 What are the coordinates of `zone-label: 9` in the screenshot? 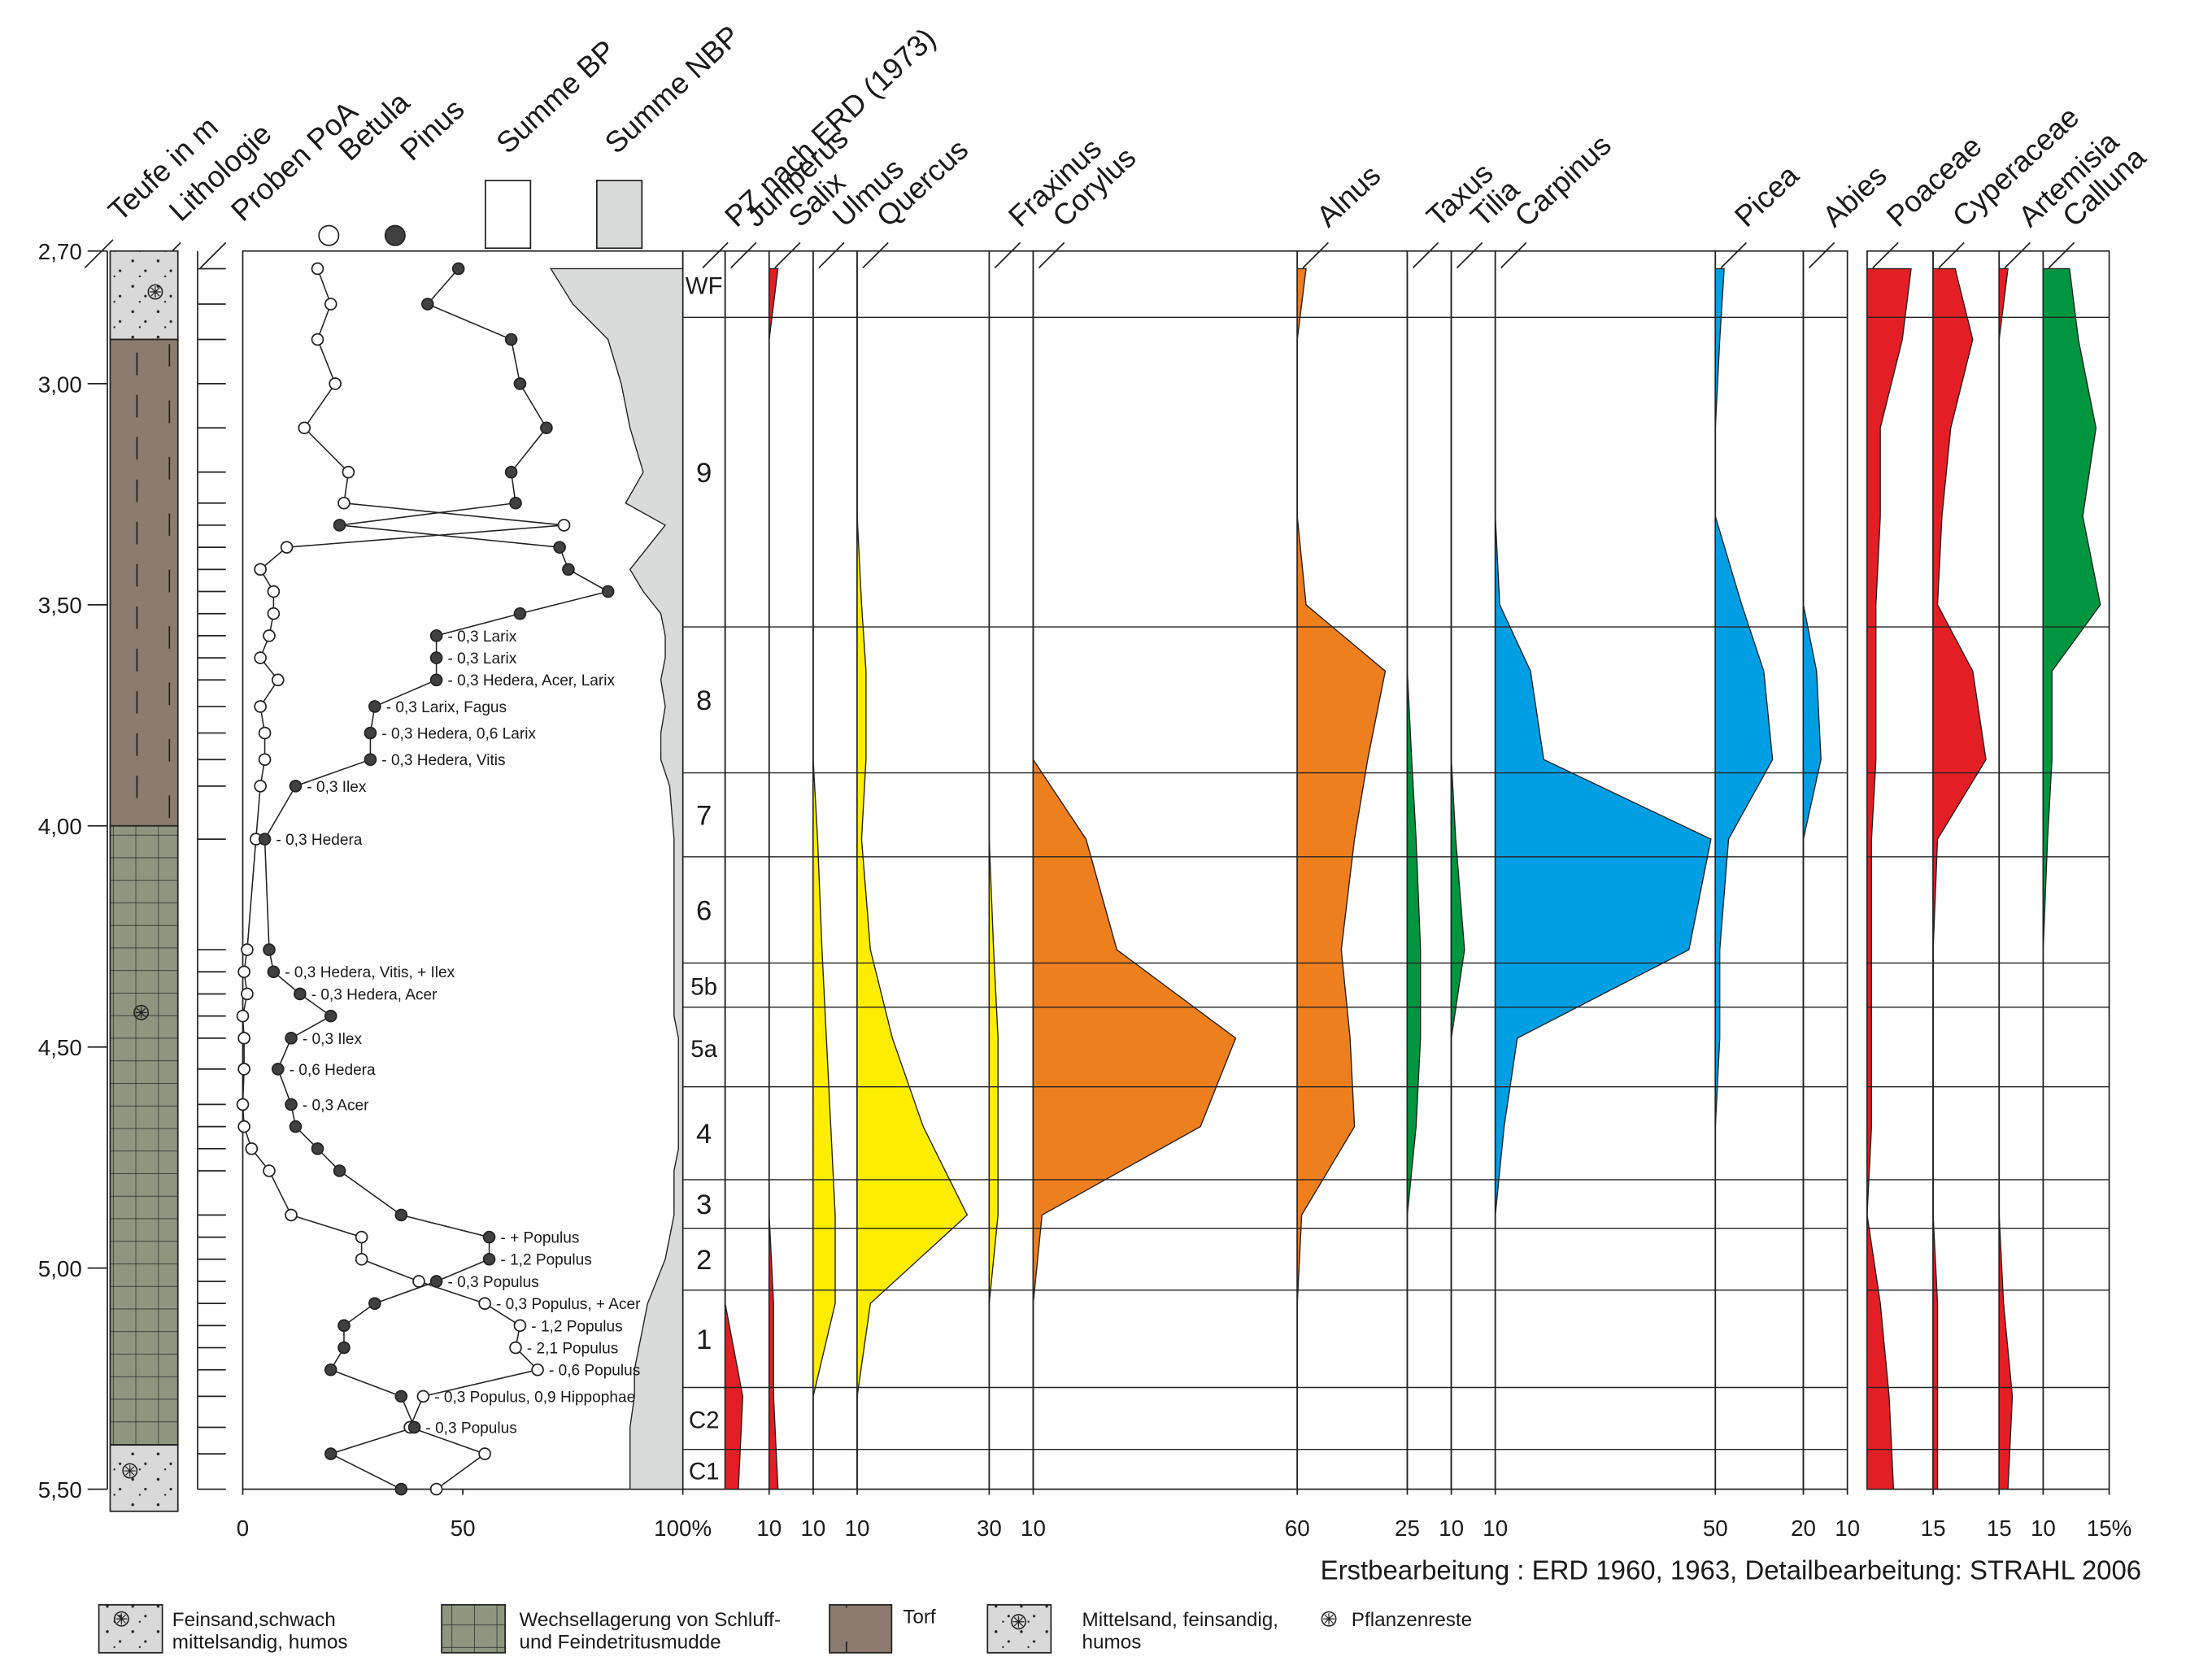 It's located at (704, 473).